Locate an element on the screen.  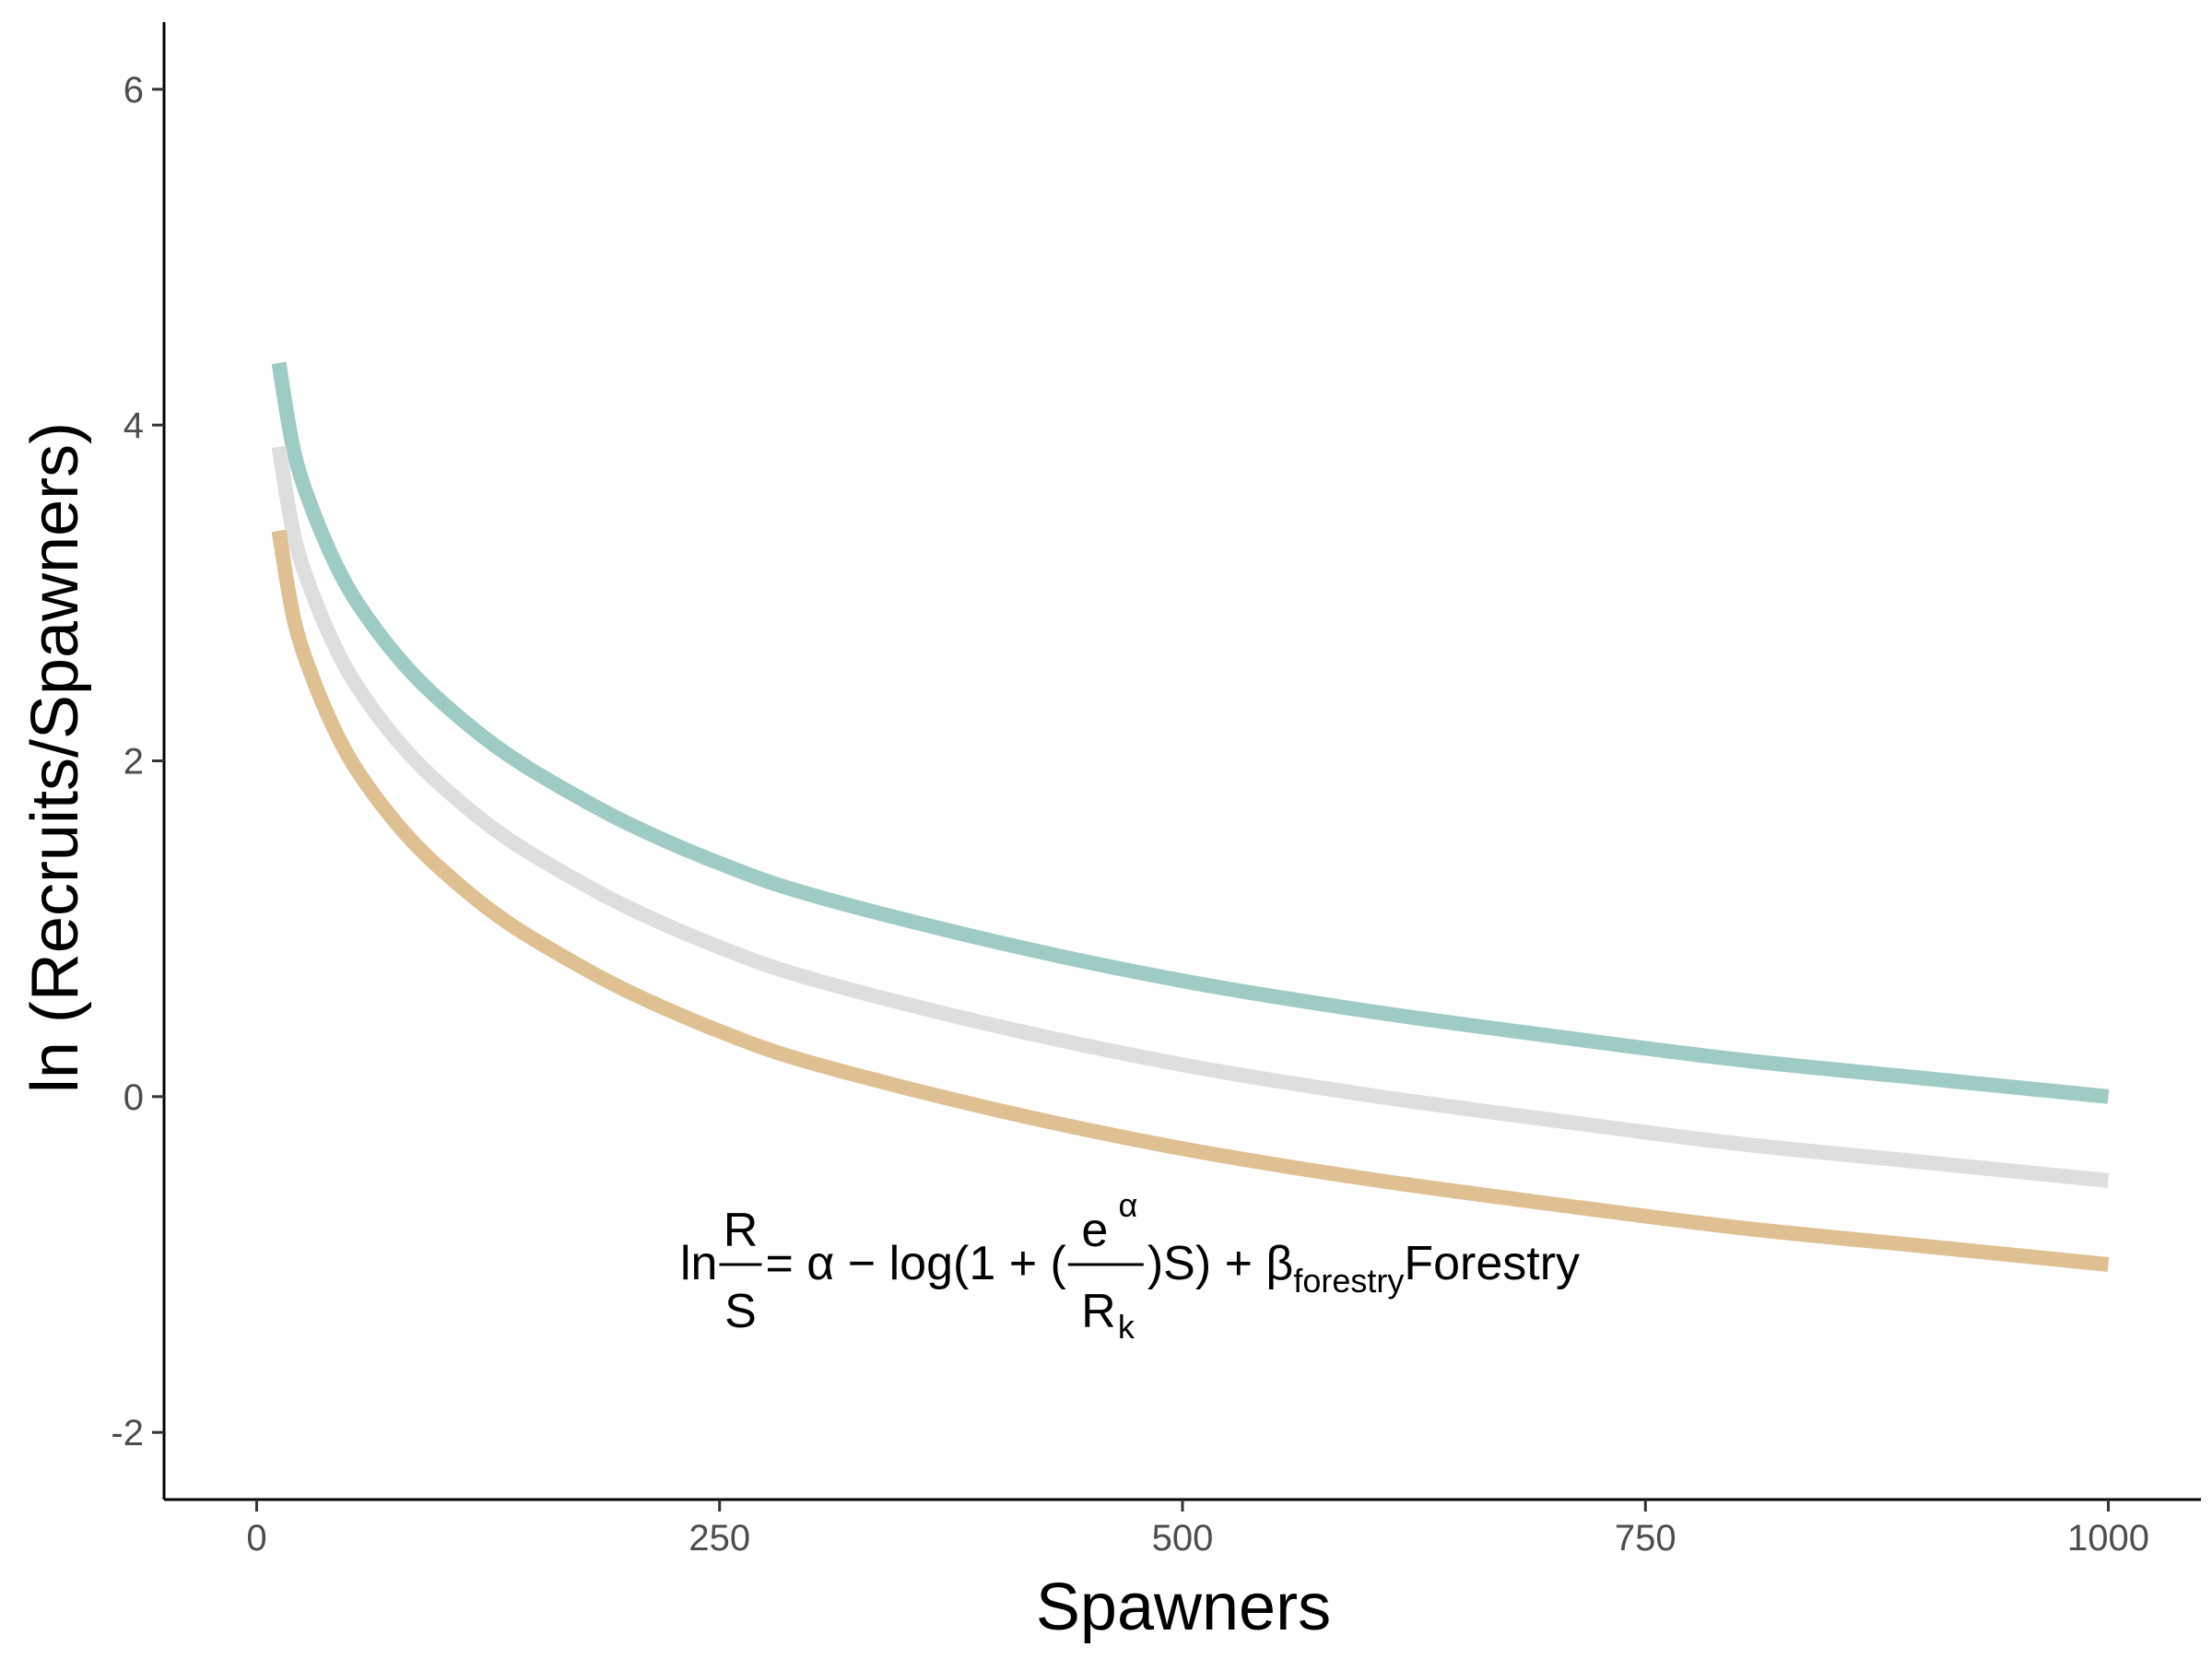
y-ticks: -2 0 2 4 6 is located at coordinates (137, 761).